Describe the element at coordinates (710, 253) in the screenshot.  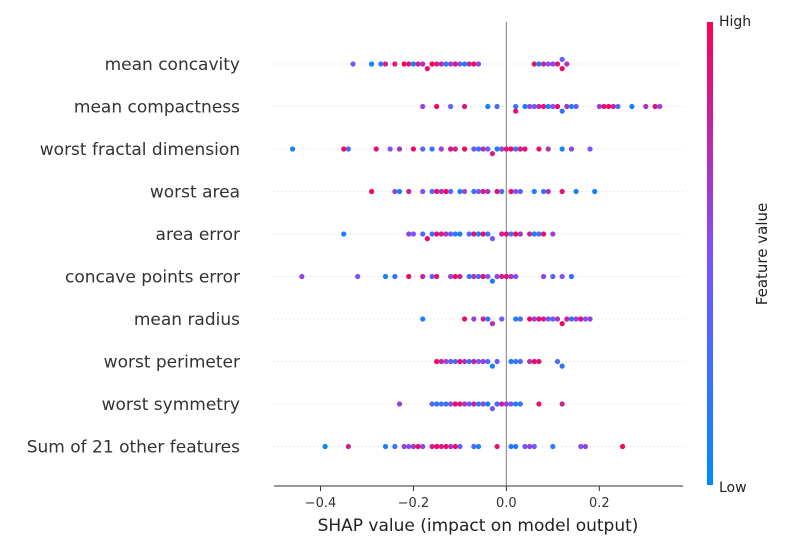
I see `colorbar-gradient` at that location.